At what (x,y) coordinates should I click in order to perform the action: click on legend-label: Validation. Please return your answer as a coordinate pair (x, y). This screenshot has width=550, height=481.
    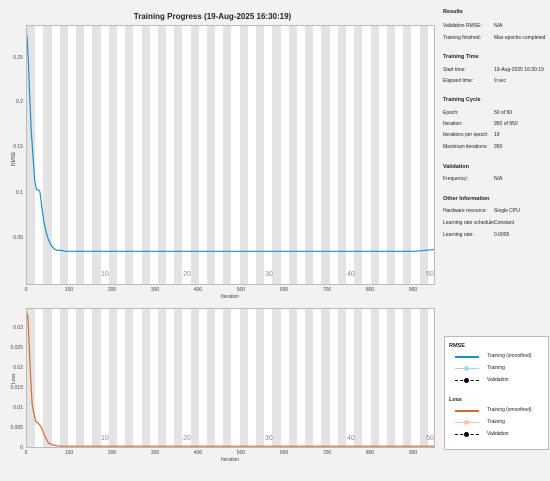
    Looking at the image, I should click on (498, 380).